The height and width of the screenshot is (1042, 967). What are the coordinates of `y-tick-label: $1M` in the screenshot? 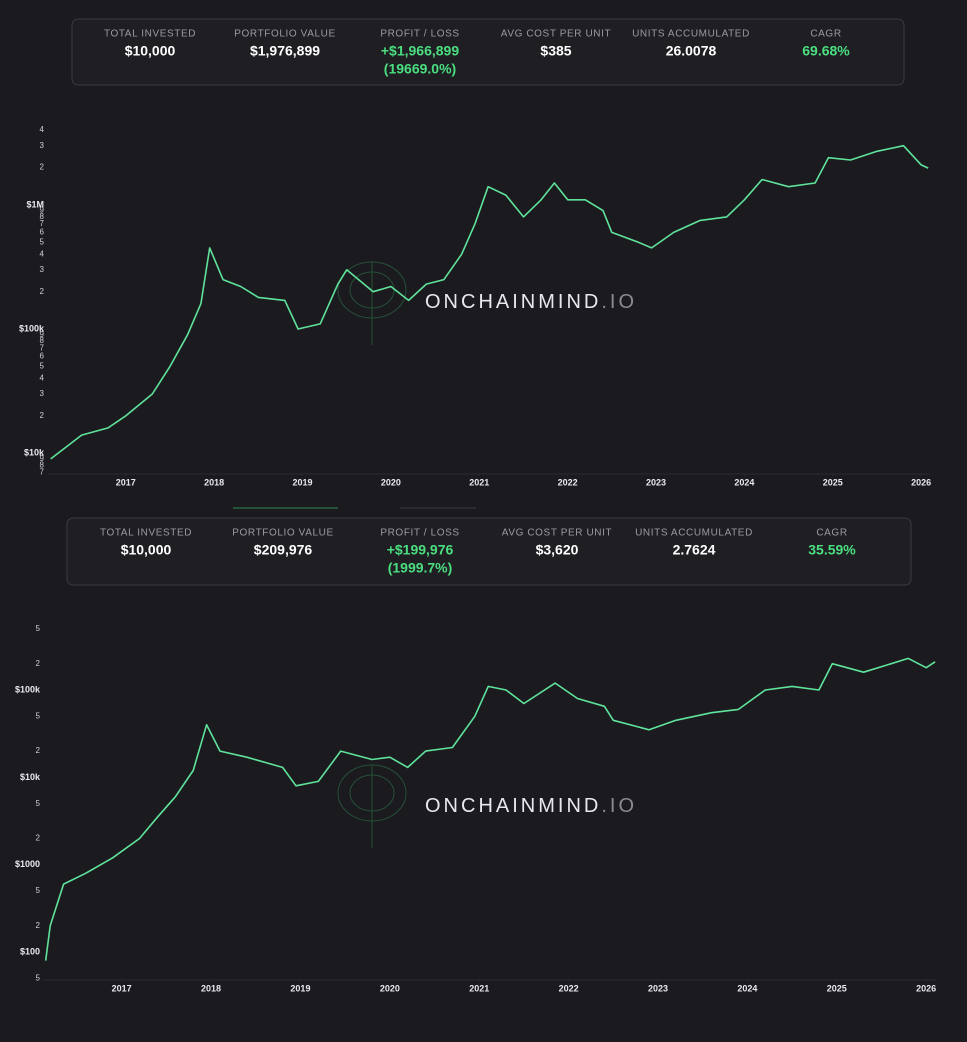 It's located at (35, 204).